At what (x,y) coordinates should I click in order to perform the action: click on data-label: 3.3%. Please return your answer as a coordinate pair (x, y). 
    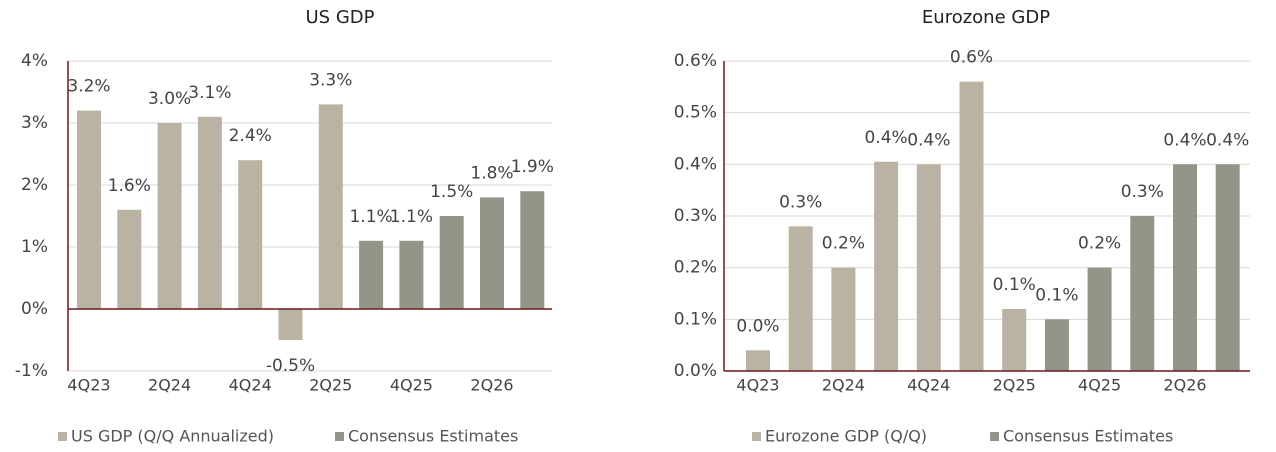
    Looking at the image, I should click on (330, 80).